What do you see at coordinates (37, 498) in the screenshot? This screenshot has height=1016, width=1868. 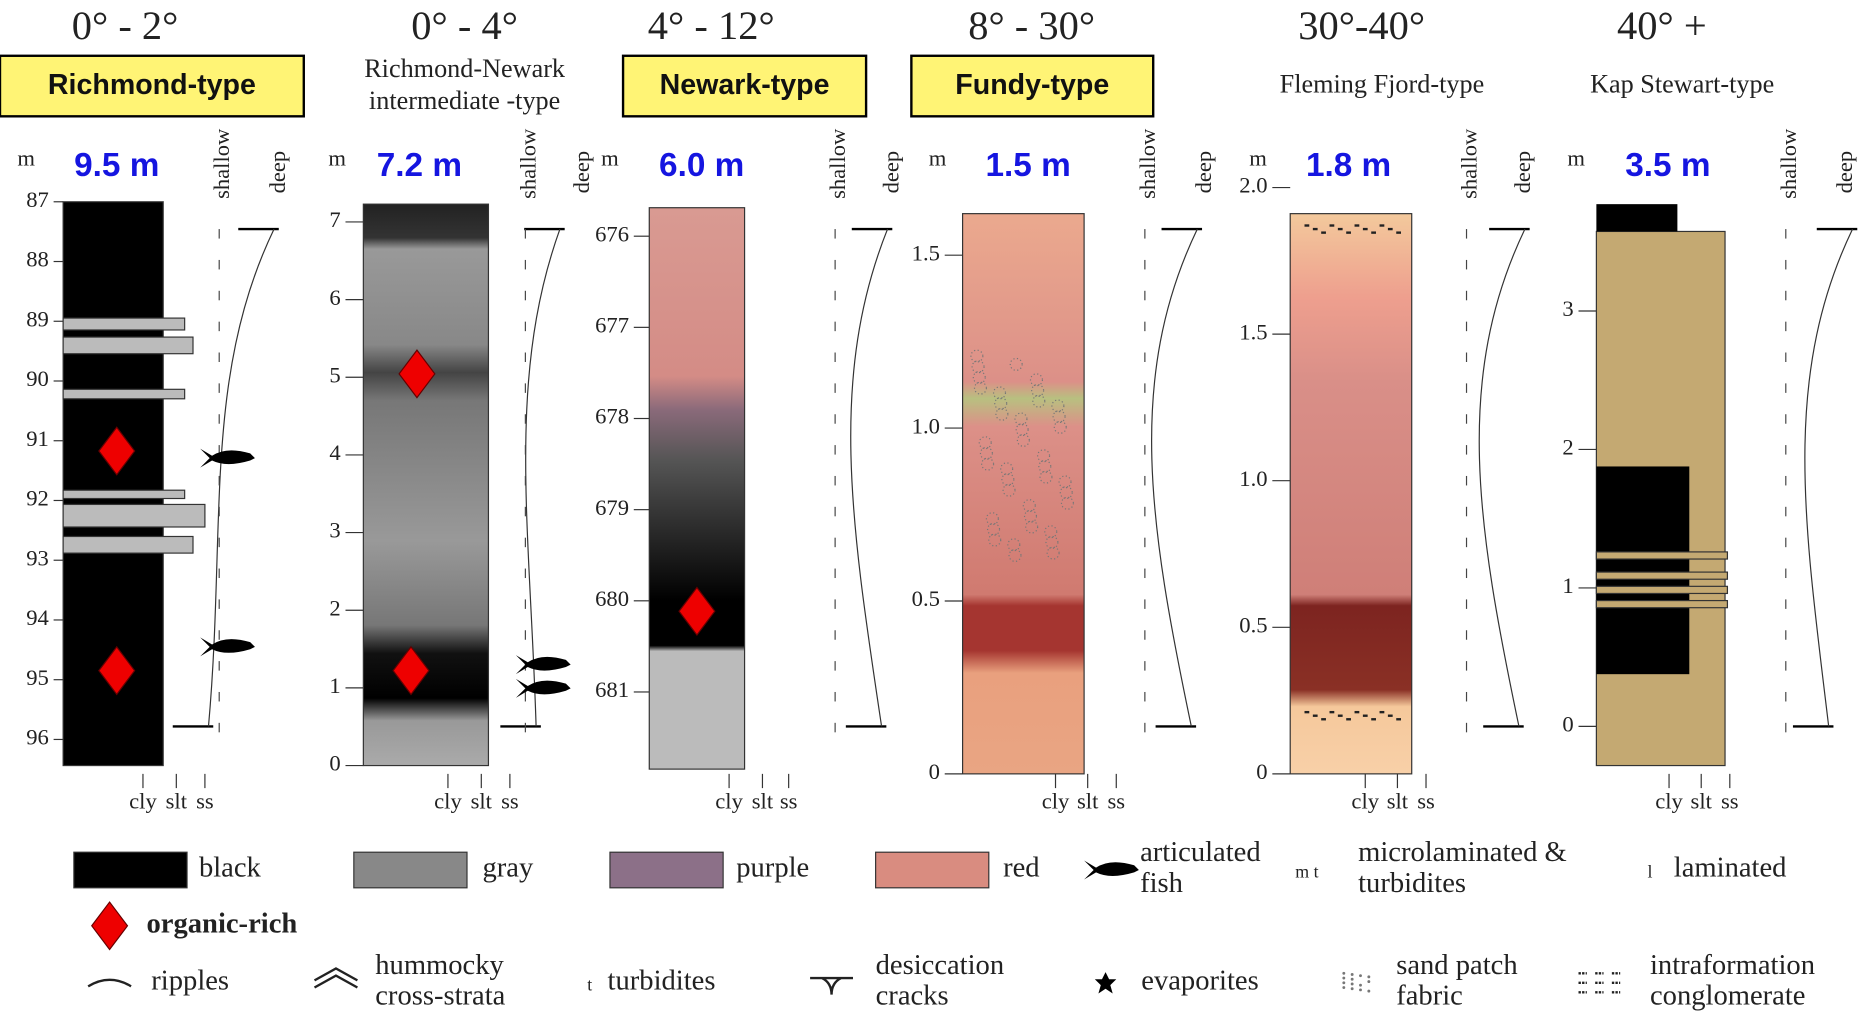 I see `depth-tick-label: 92` at bounding box center [37, 498].